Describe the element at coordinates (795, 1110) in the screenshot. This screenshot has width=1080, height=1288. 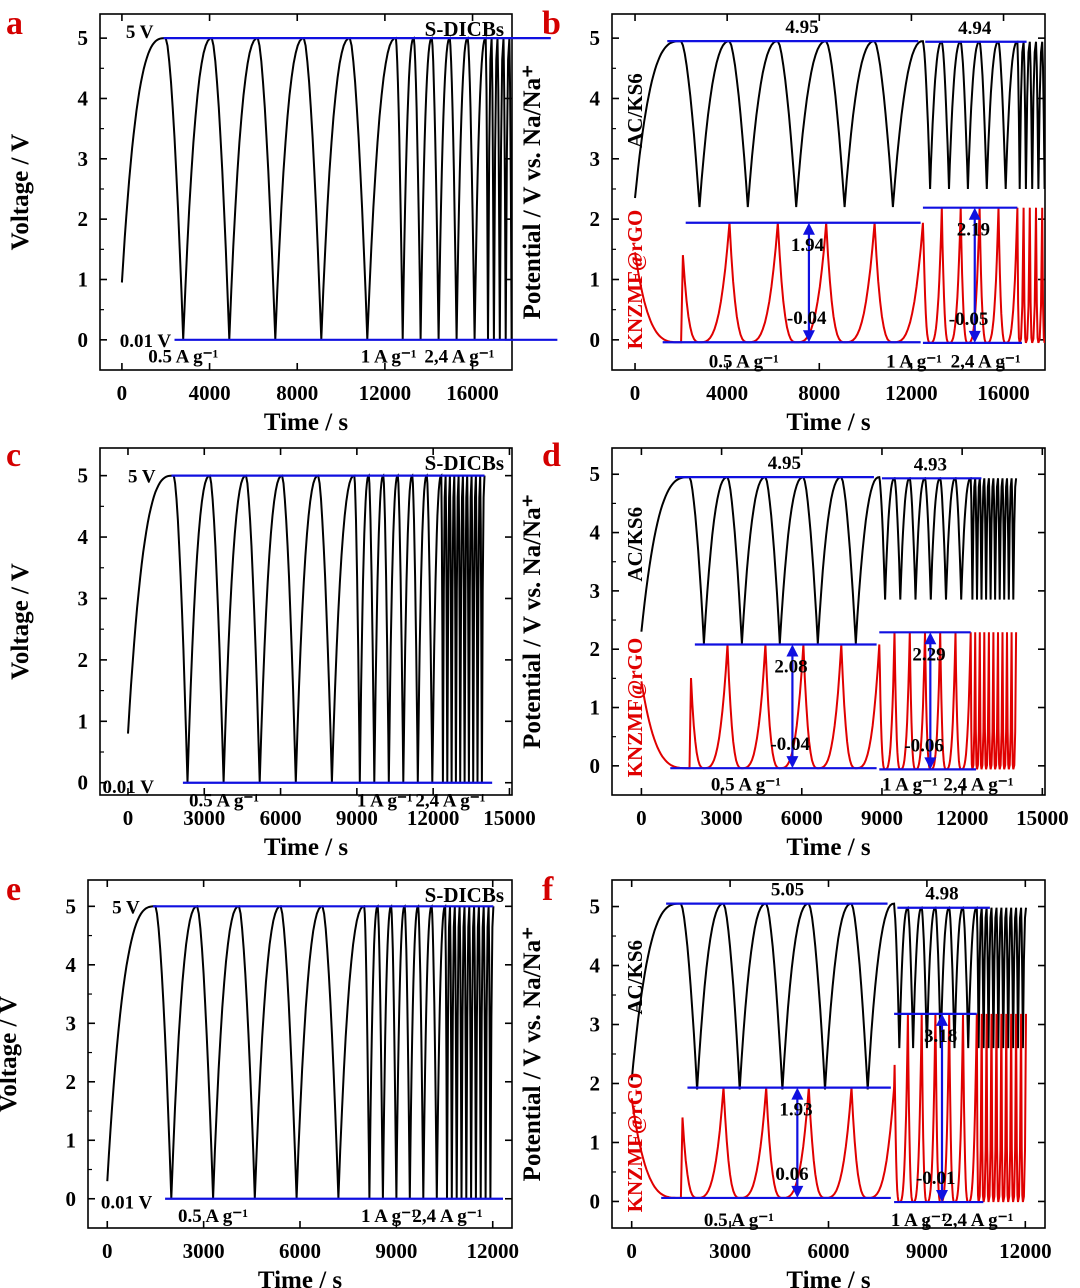
I see `knzmf-high-value-1: 1.93` at that location.